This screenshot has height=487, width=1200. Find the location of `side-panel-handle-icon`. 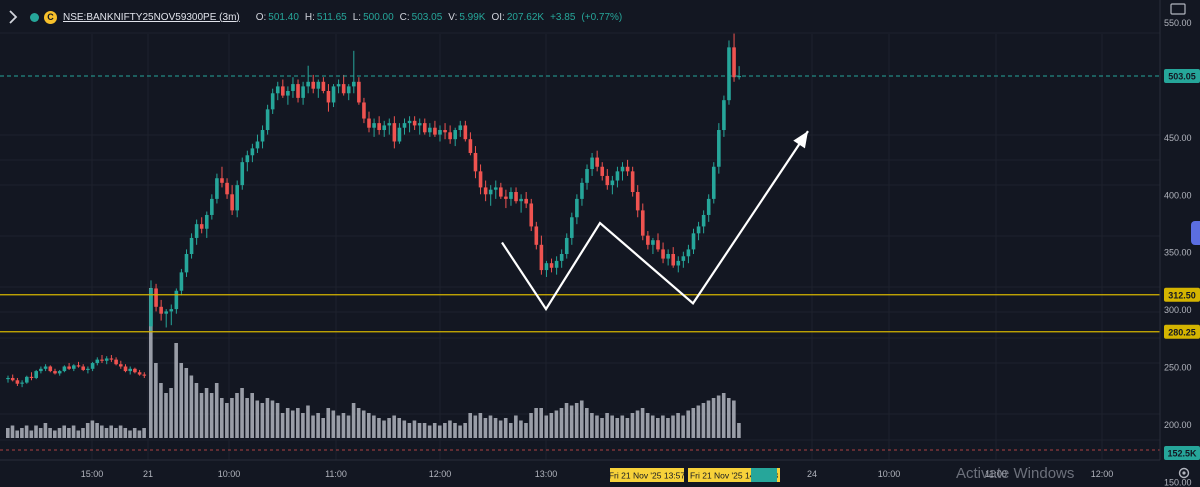

side-panel-handle-icon is located at coordinates (1195, 233).